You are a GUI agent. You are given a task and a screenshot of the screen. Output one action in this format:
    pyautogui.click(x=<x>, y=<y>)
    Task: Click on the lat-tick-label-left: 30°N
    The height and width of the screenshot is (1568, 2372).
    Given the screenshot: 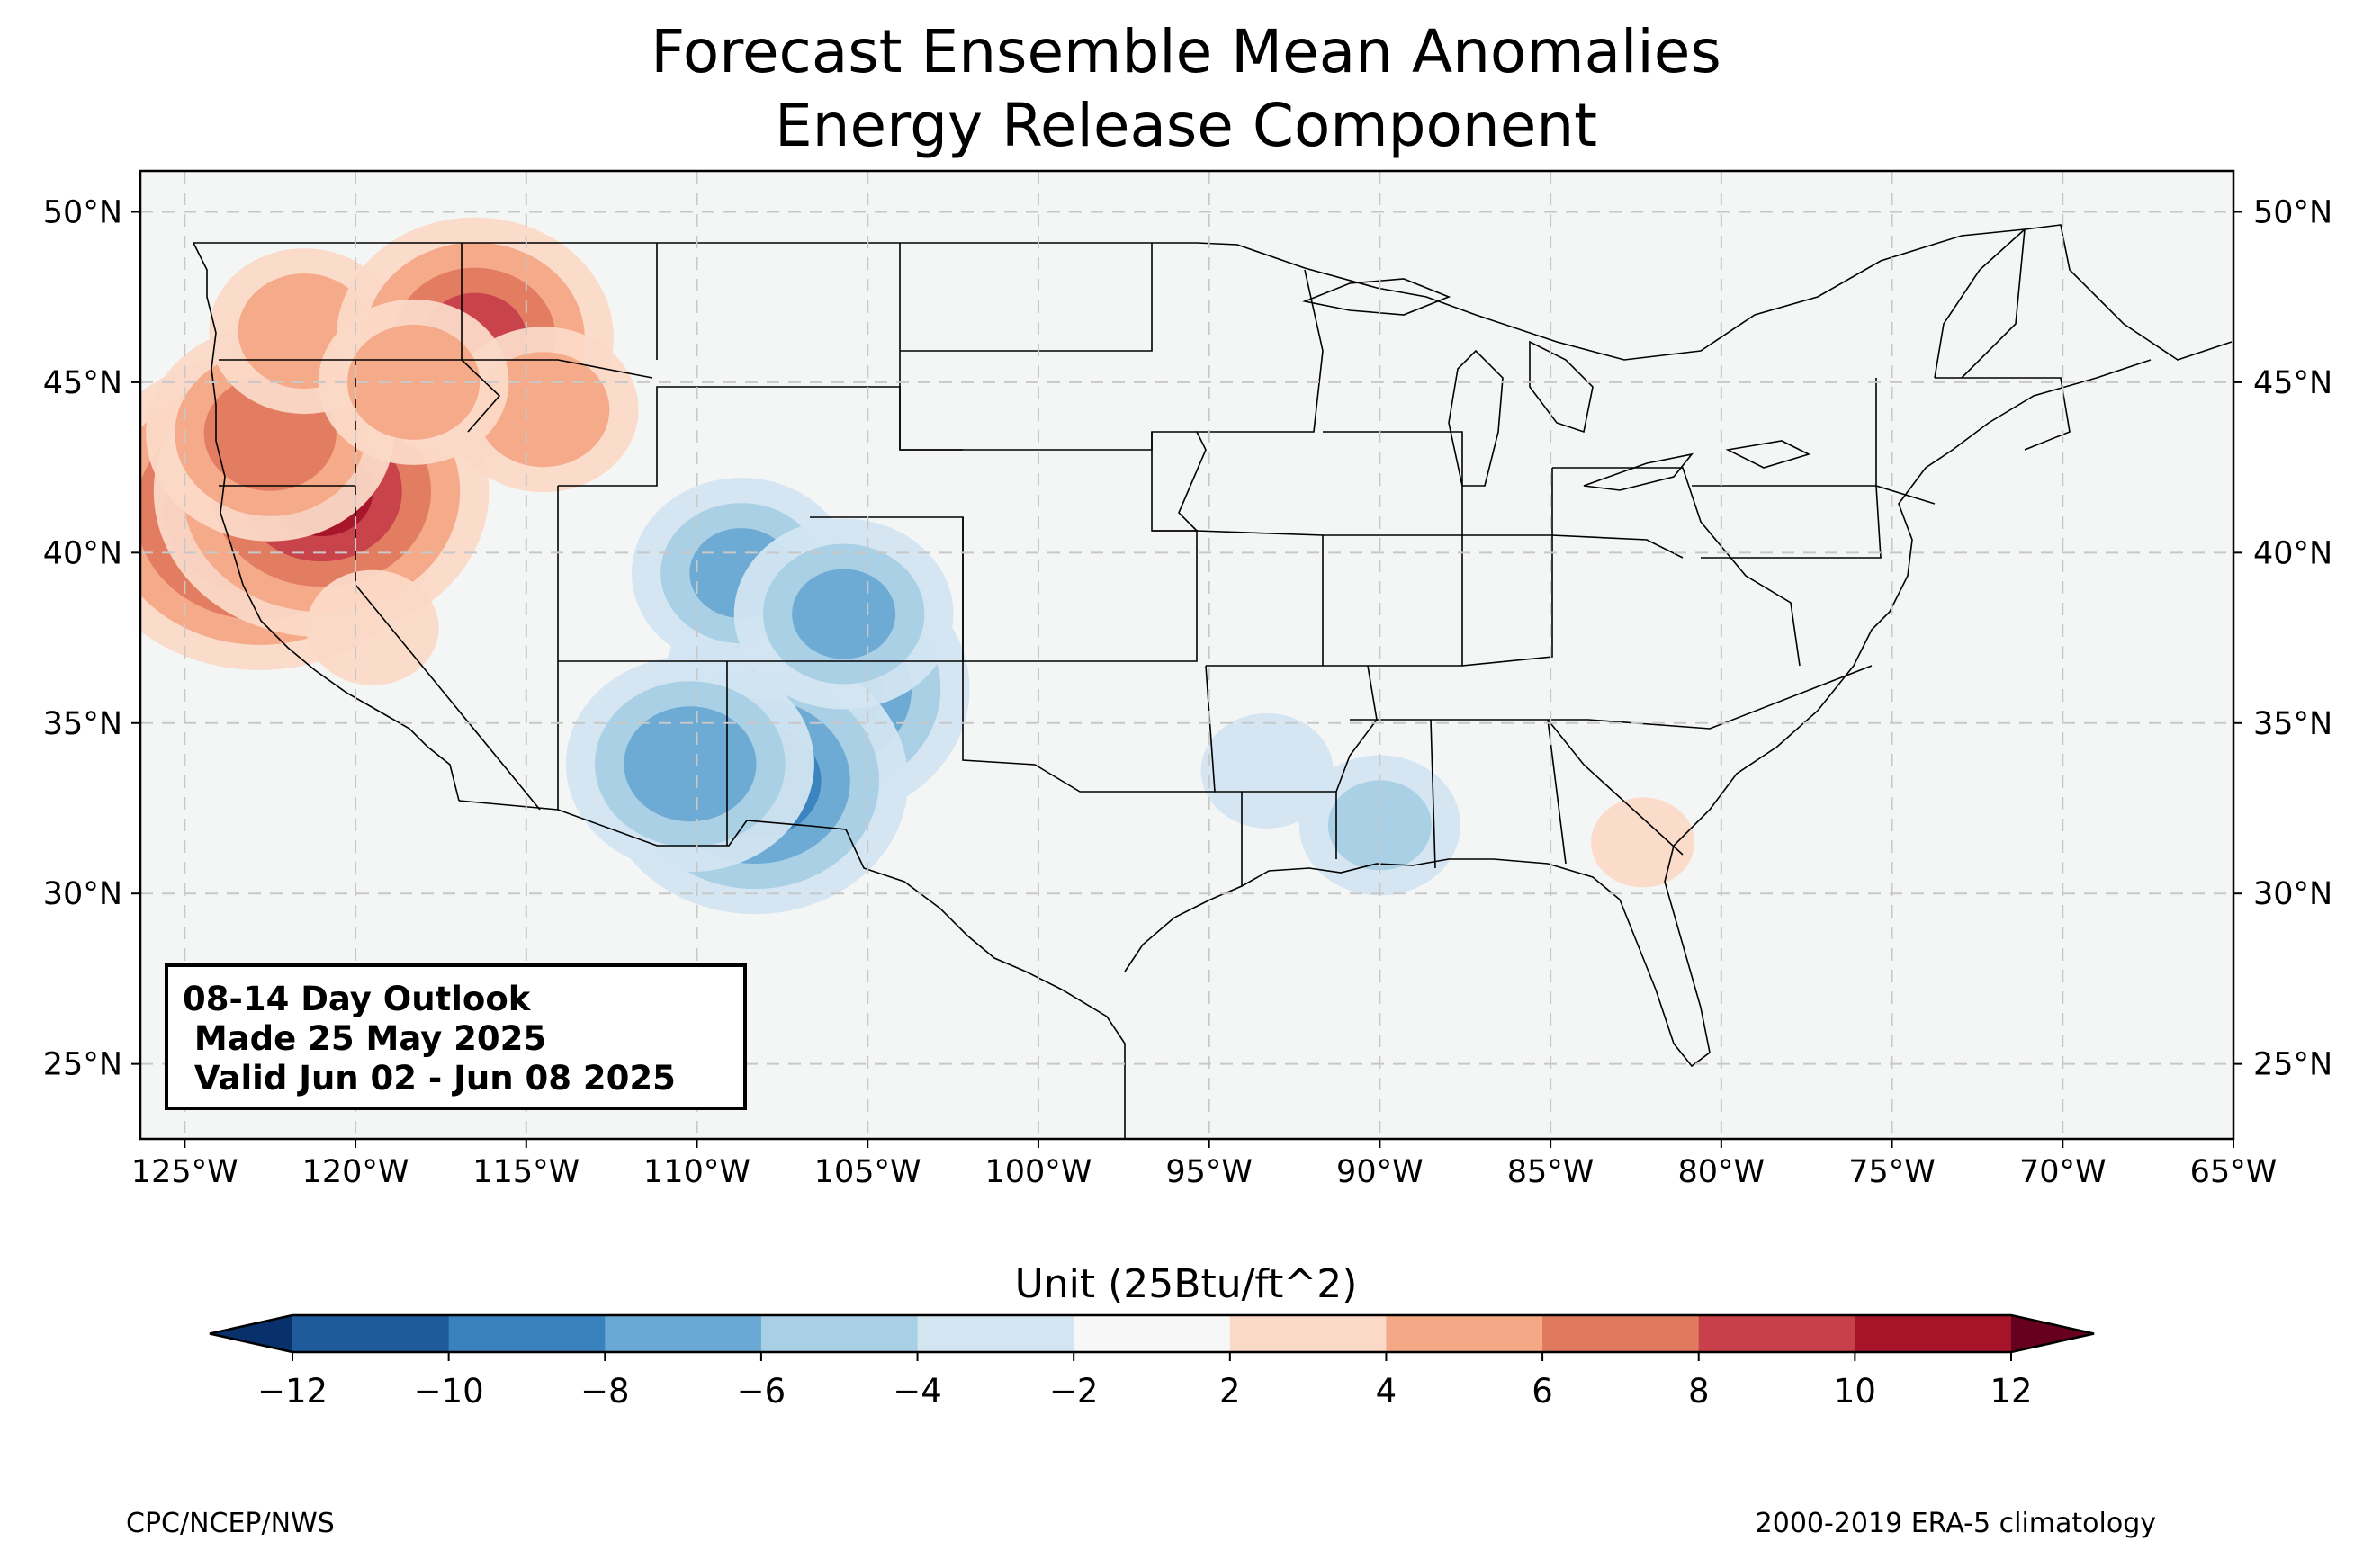 What is the action you would take?
    pyautogui.click(x=82, y=894)
    